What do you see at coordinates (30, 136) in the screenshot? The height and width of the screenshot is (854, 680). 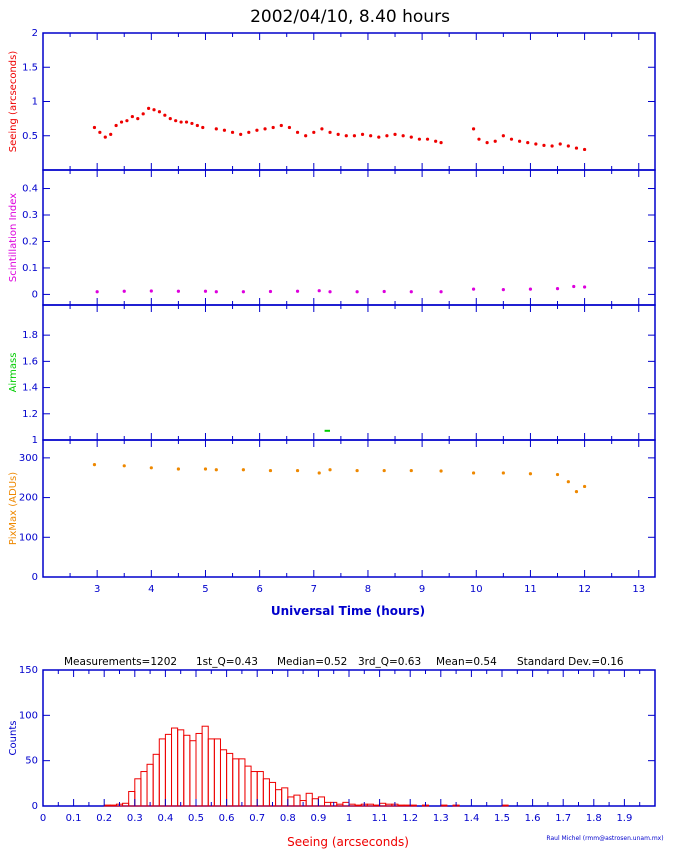 I see `y-tick-label: 0.5` at bounding box center [30, 136].